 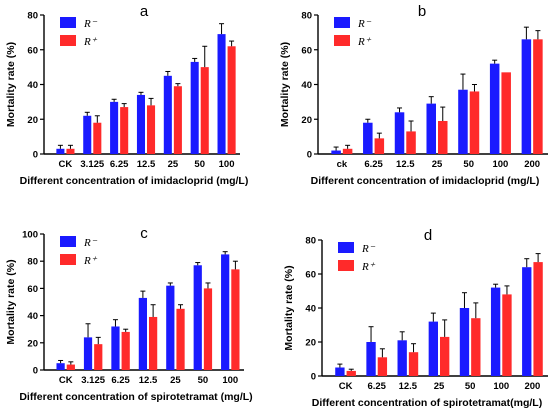 I want to click on x-tick-label: 3.125, so click(x=92, y=164).